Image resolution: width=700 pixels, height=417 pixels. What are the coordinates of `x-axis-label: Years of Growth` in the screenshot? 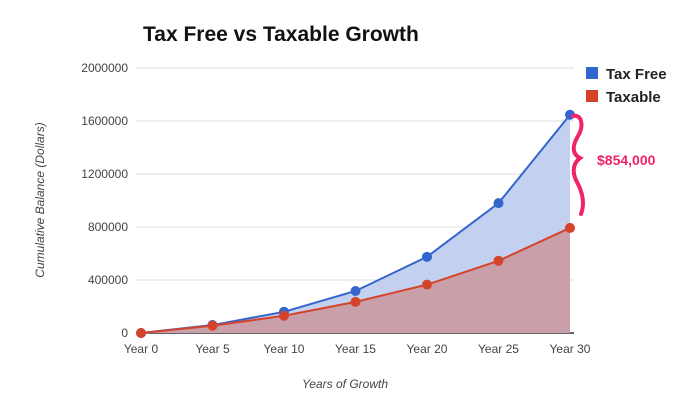 It's located at (345, 384).